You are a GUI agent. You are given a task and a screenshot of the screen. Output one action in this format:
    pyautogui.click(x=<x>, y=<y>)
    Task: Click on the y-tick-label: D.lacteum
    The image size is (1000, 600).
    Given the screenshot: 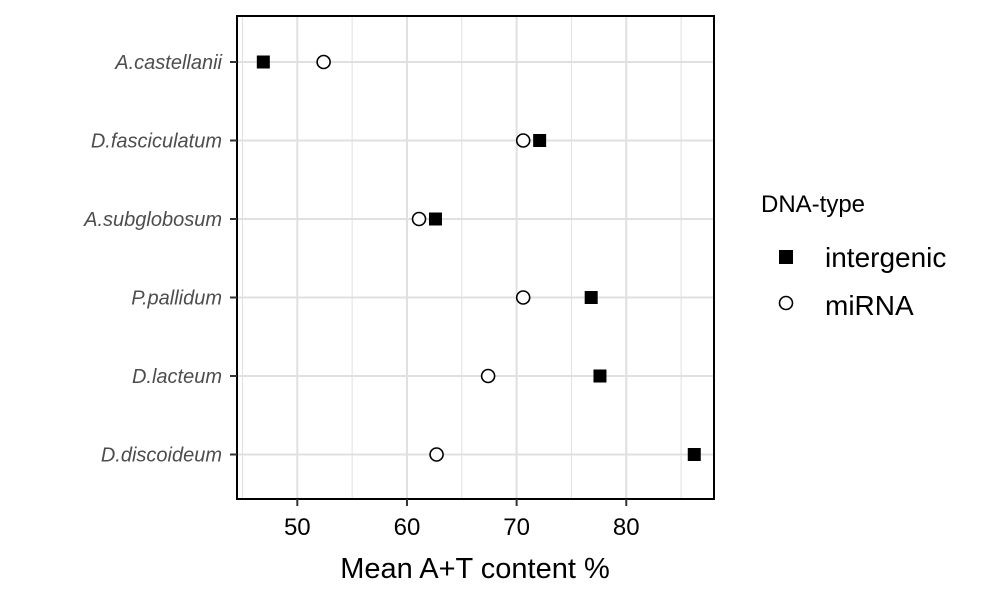 What is the action you would take?
    pyautogui.click(x=177, y=377)
    